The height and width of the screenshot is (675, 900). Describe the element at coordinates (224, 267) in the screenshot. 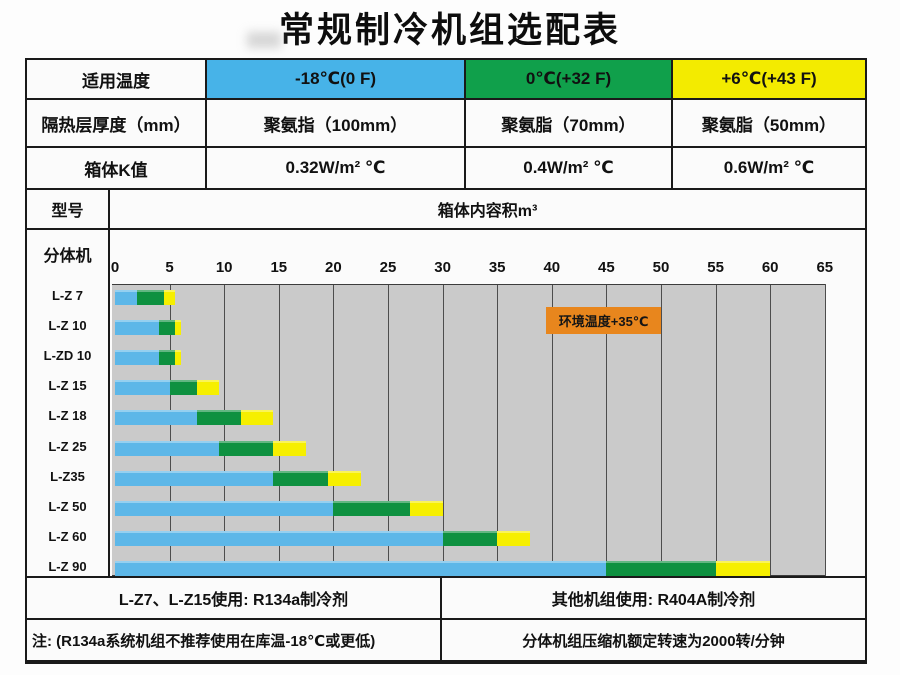

I see `x-tick-label: 10` at that location.